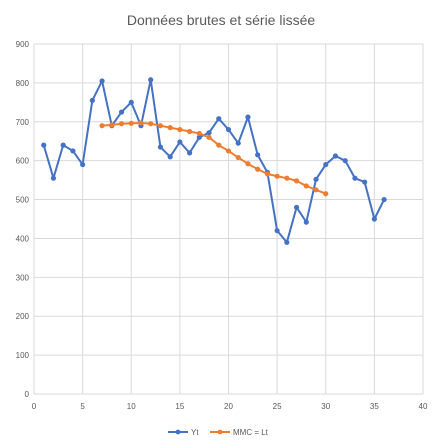 This screenshot has width=442, height=448. I want to click on x-tick-label: 0, so click(34, 406).